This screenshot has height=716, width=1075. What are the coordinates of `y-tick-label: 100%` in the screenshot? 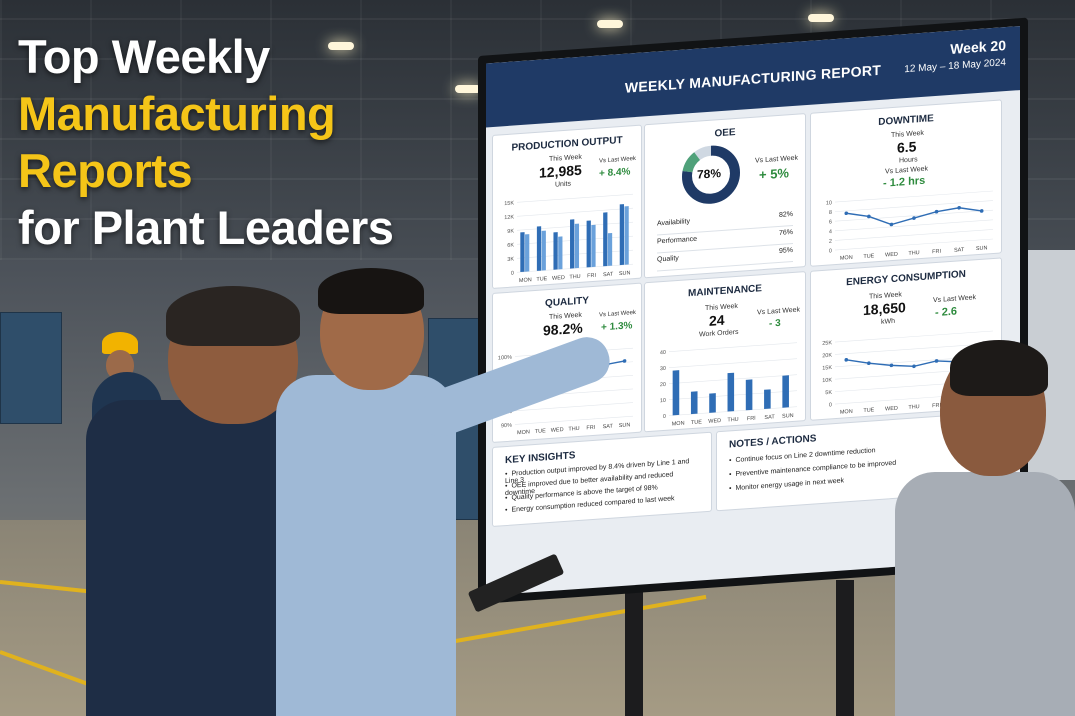 It's located at (505, 358).